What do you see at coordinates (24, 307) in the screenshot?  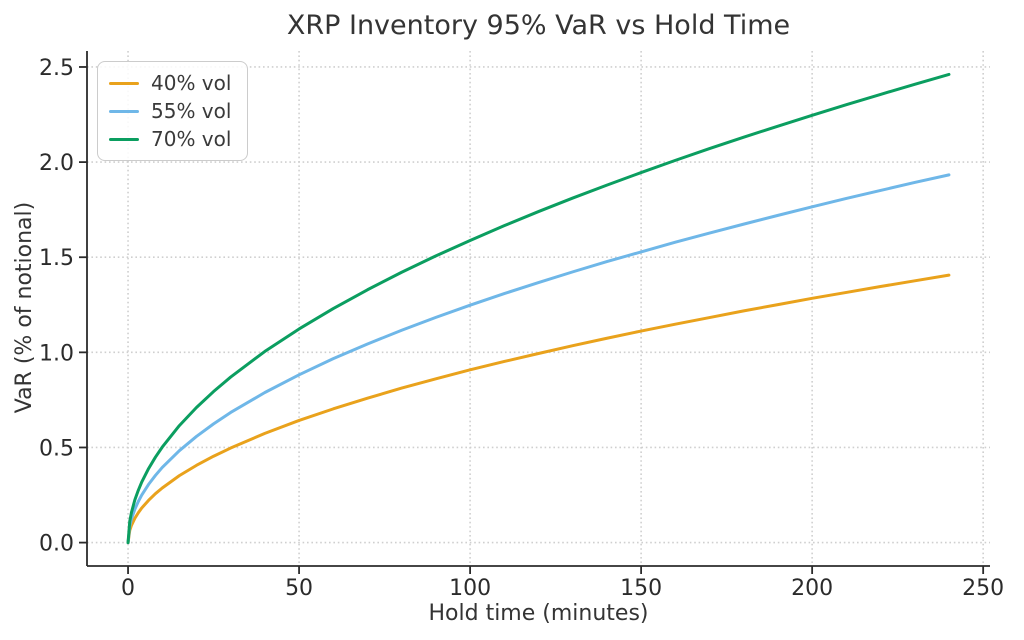 I see `y-axis-label: VaR (% of notional)` at bounding box center [24, 307].